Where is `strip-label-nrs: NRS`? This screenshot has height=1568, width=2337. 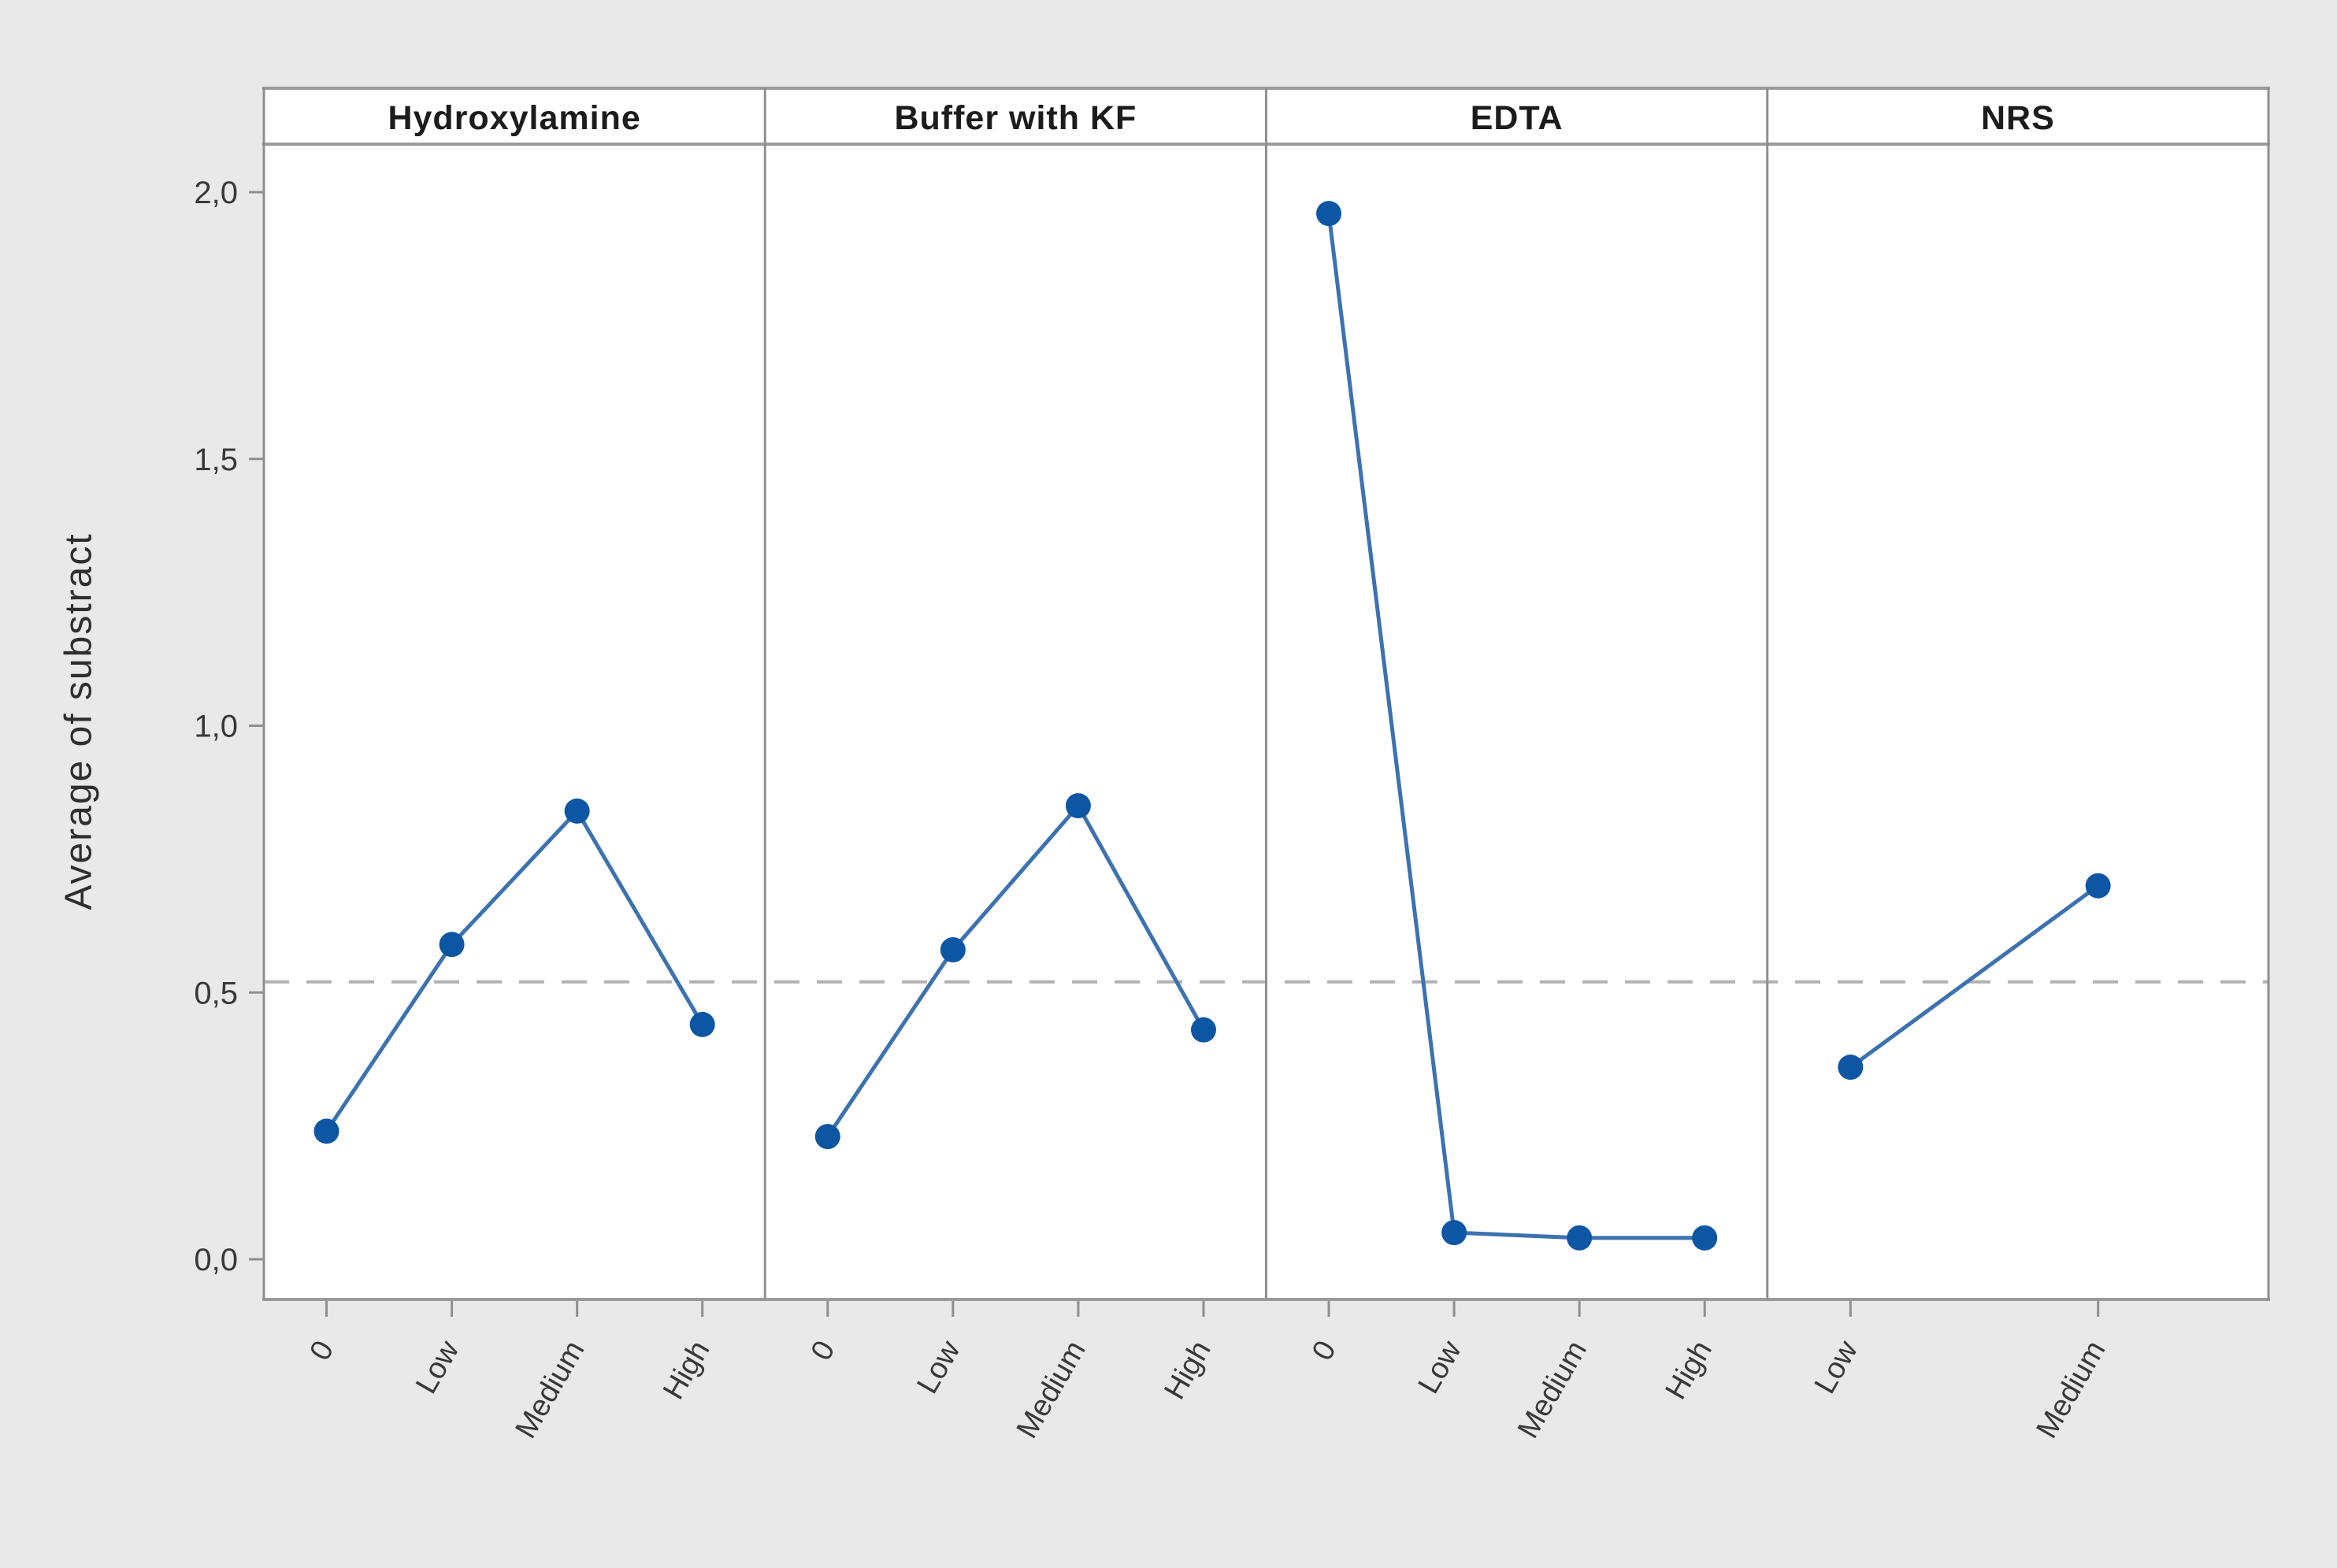
strip-label-nrs: NRS is located at coordinates (2018, 118).